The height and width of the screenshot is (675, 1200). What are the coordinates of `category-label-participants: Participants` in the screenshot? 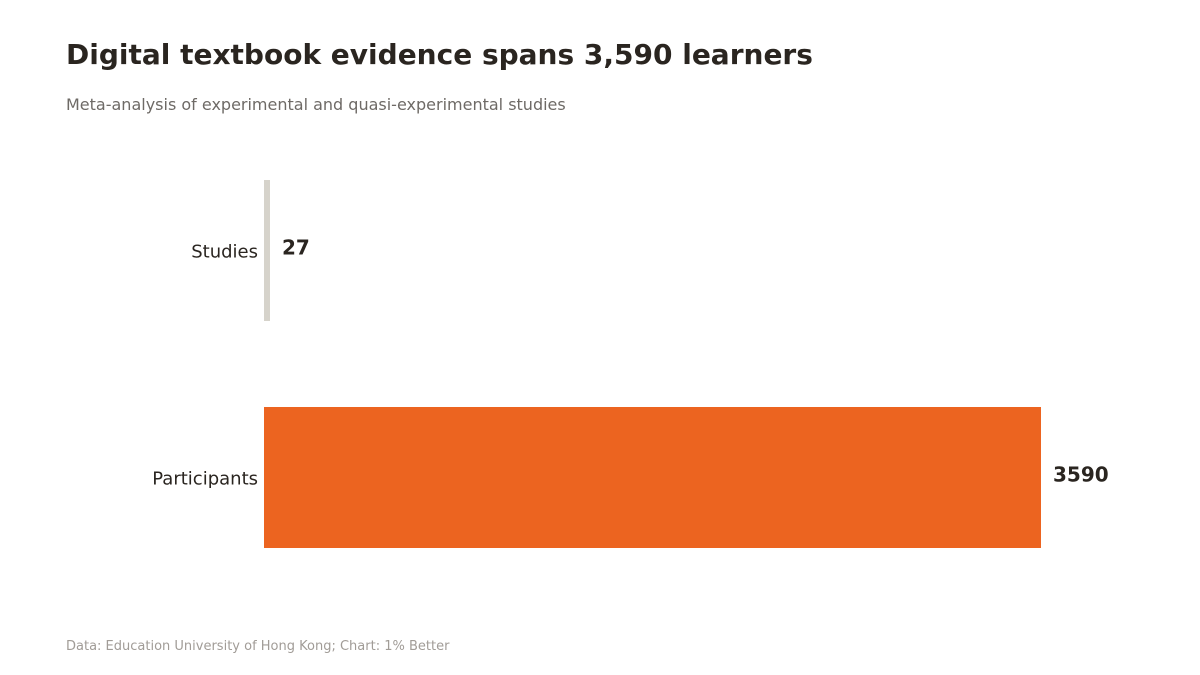 It's located at (205, 479).